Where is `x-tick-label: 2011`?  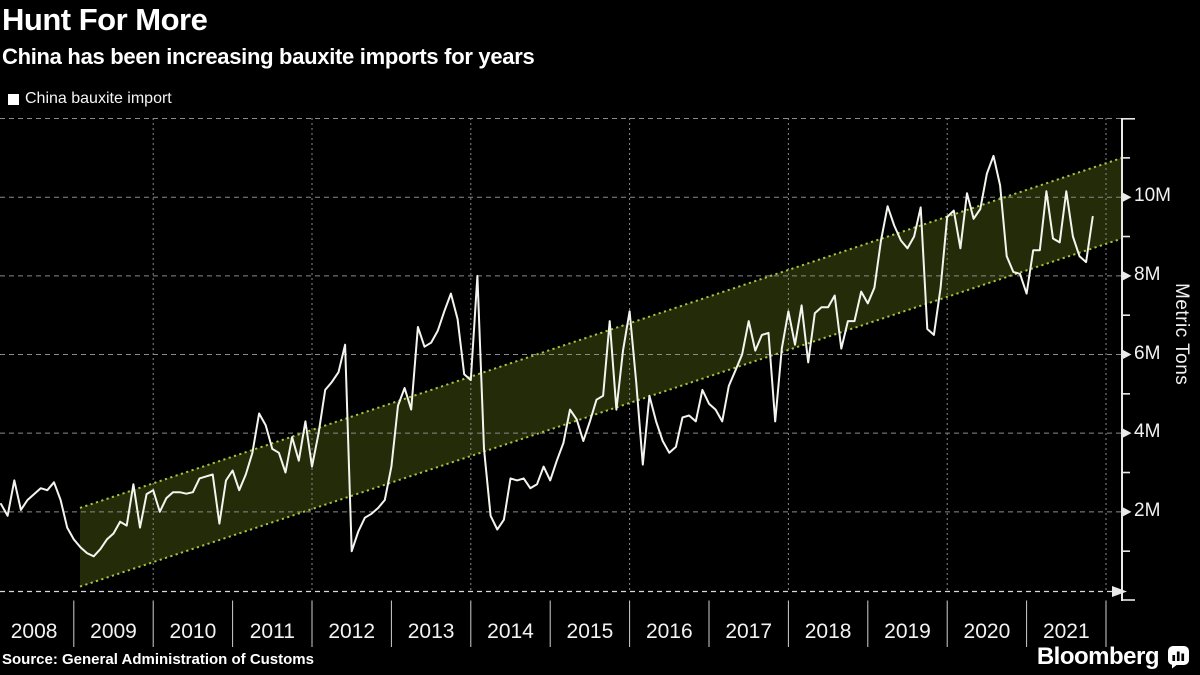
x-tick-label: 2011 is located at coordinates (272, 631).